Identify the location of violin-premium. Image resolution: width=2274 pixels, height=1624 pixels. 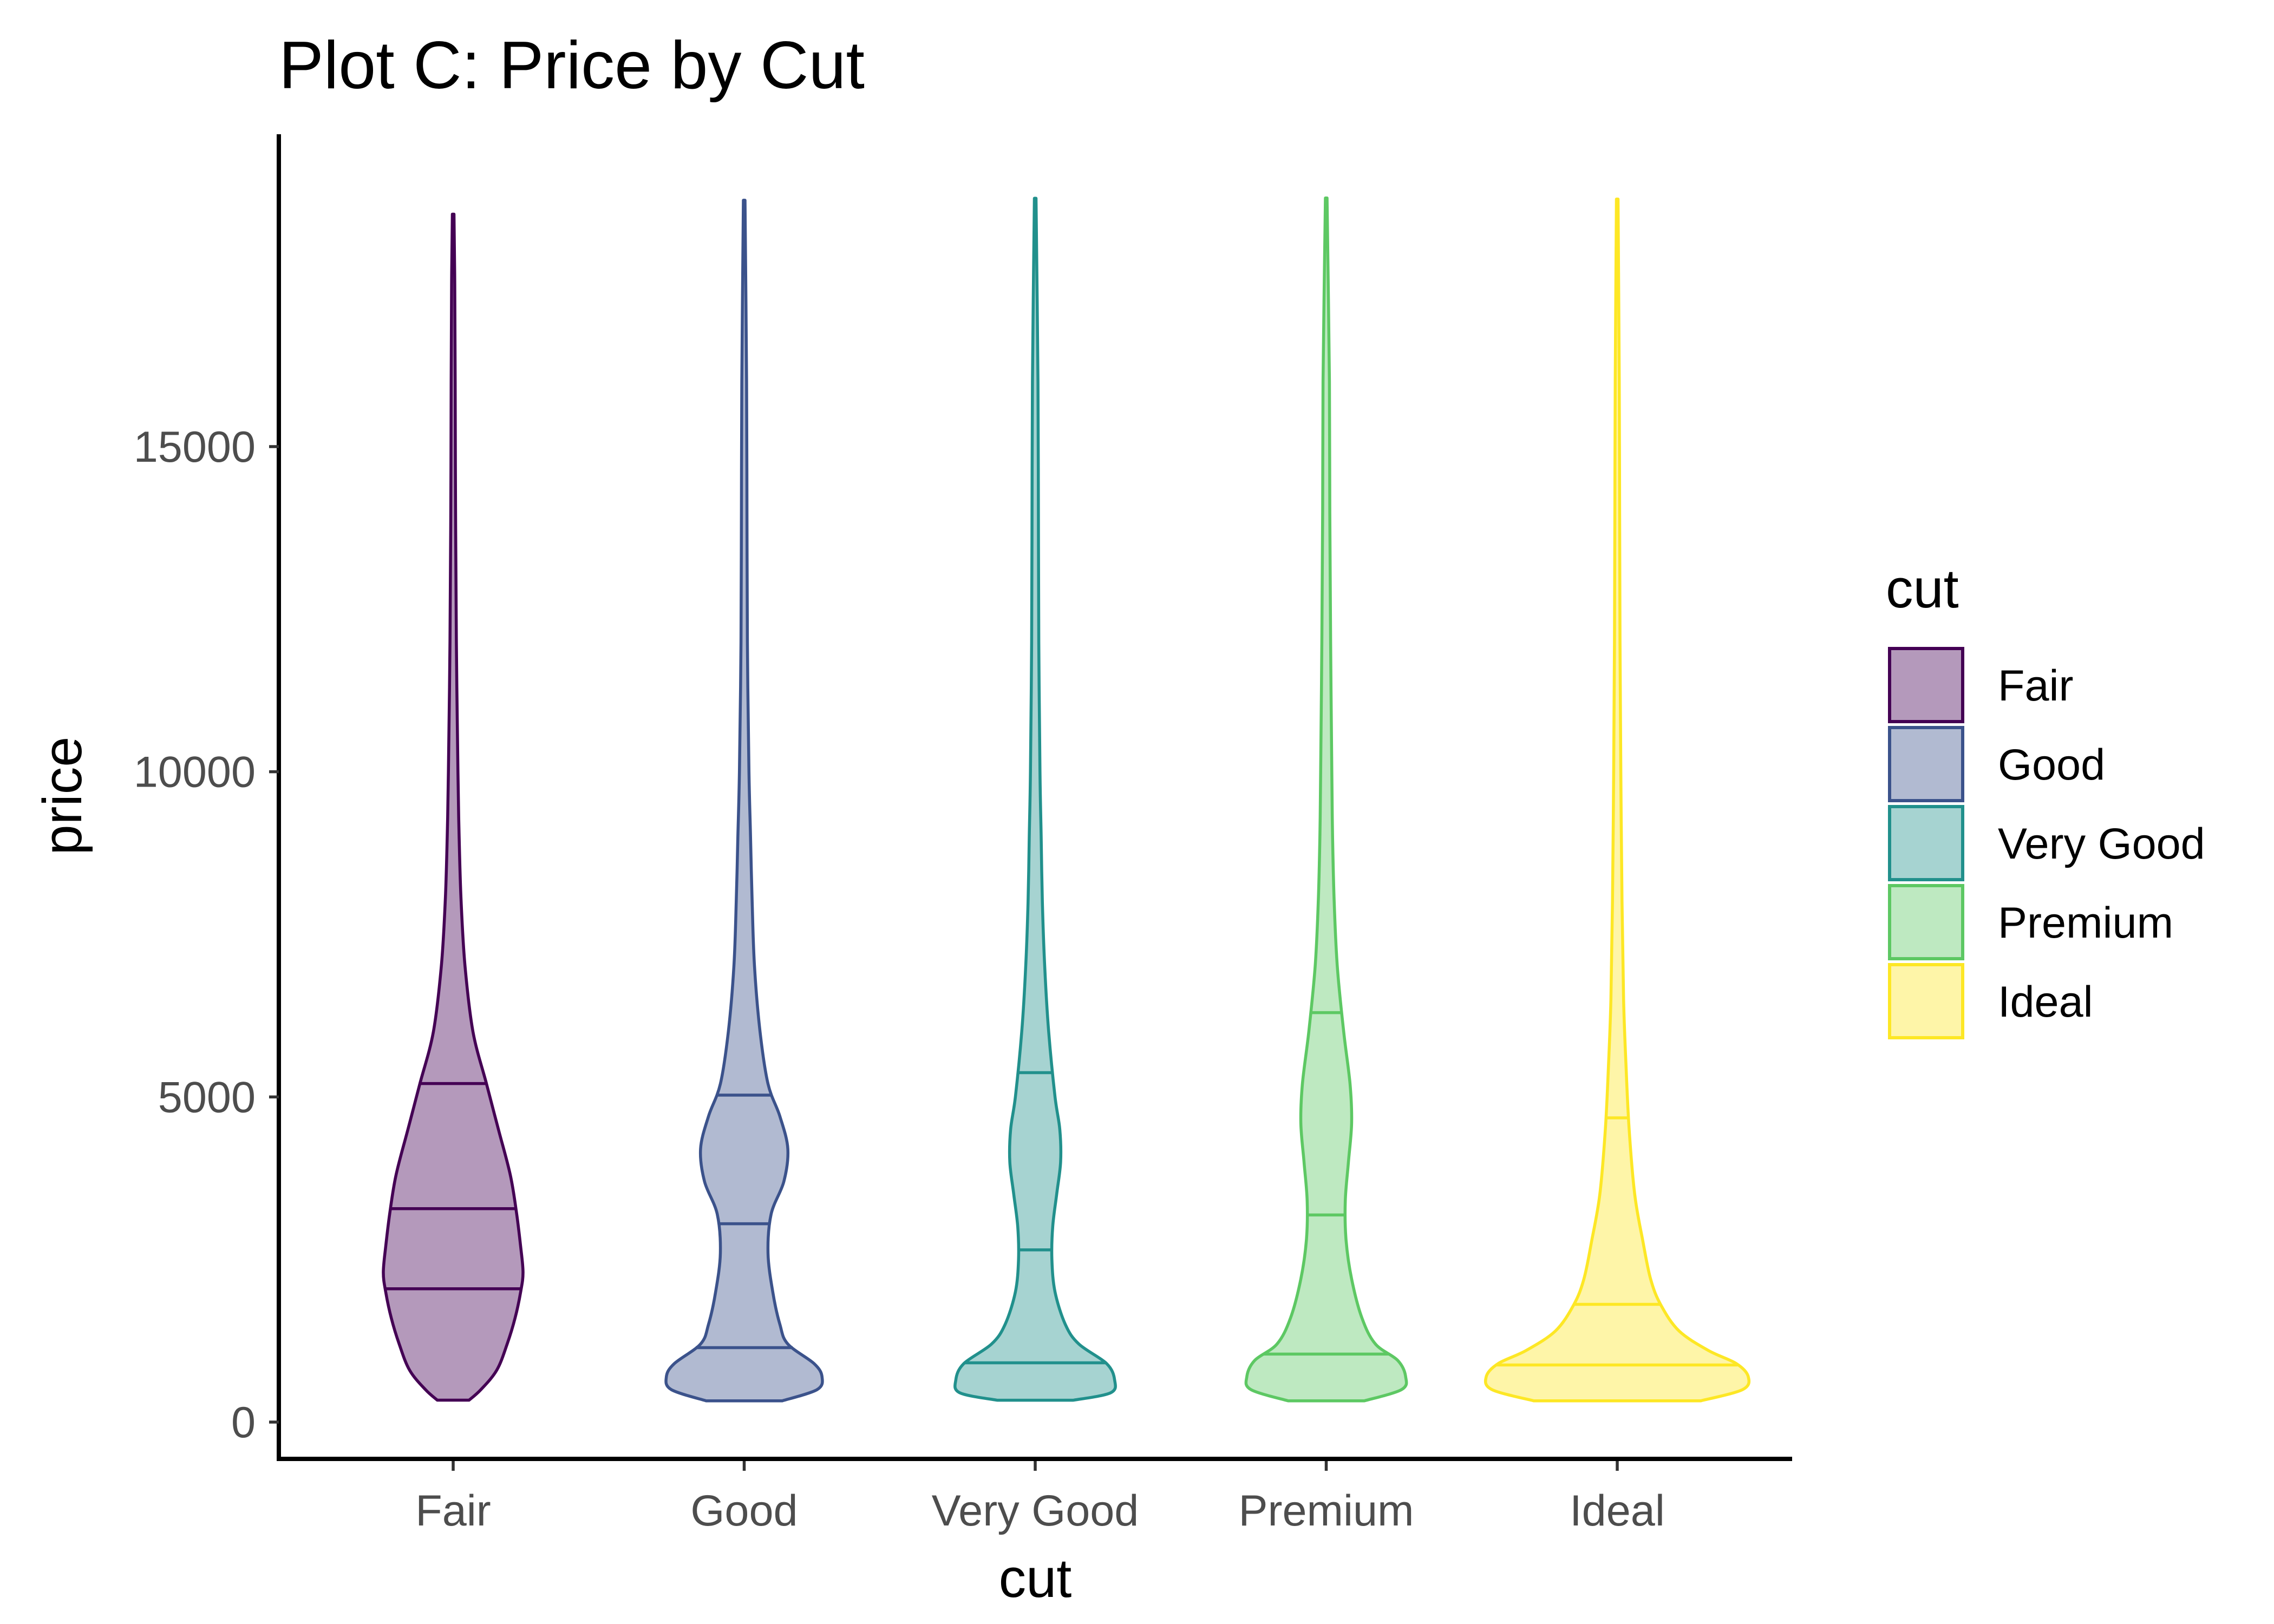
(1326, 800).